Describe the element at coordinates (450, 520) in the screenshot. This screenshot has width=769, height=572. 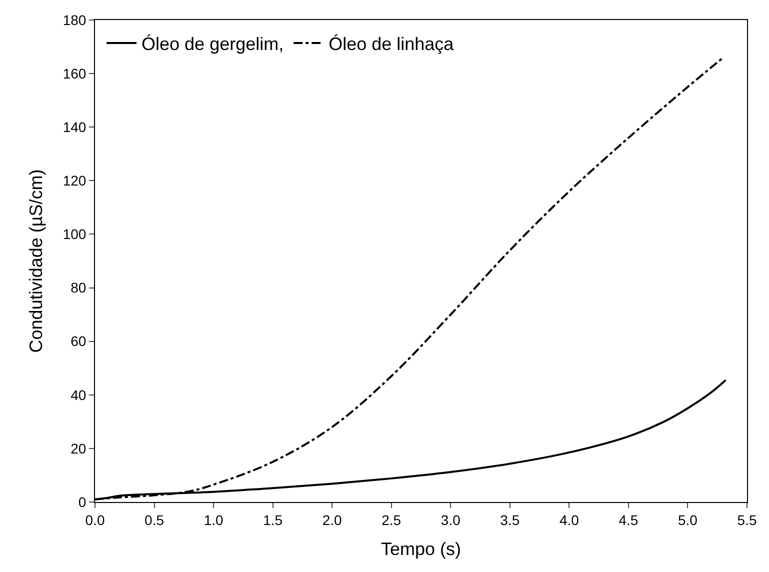
I see `x-tick-label: 3.0` at that location.